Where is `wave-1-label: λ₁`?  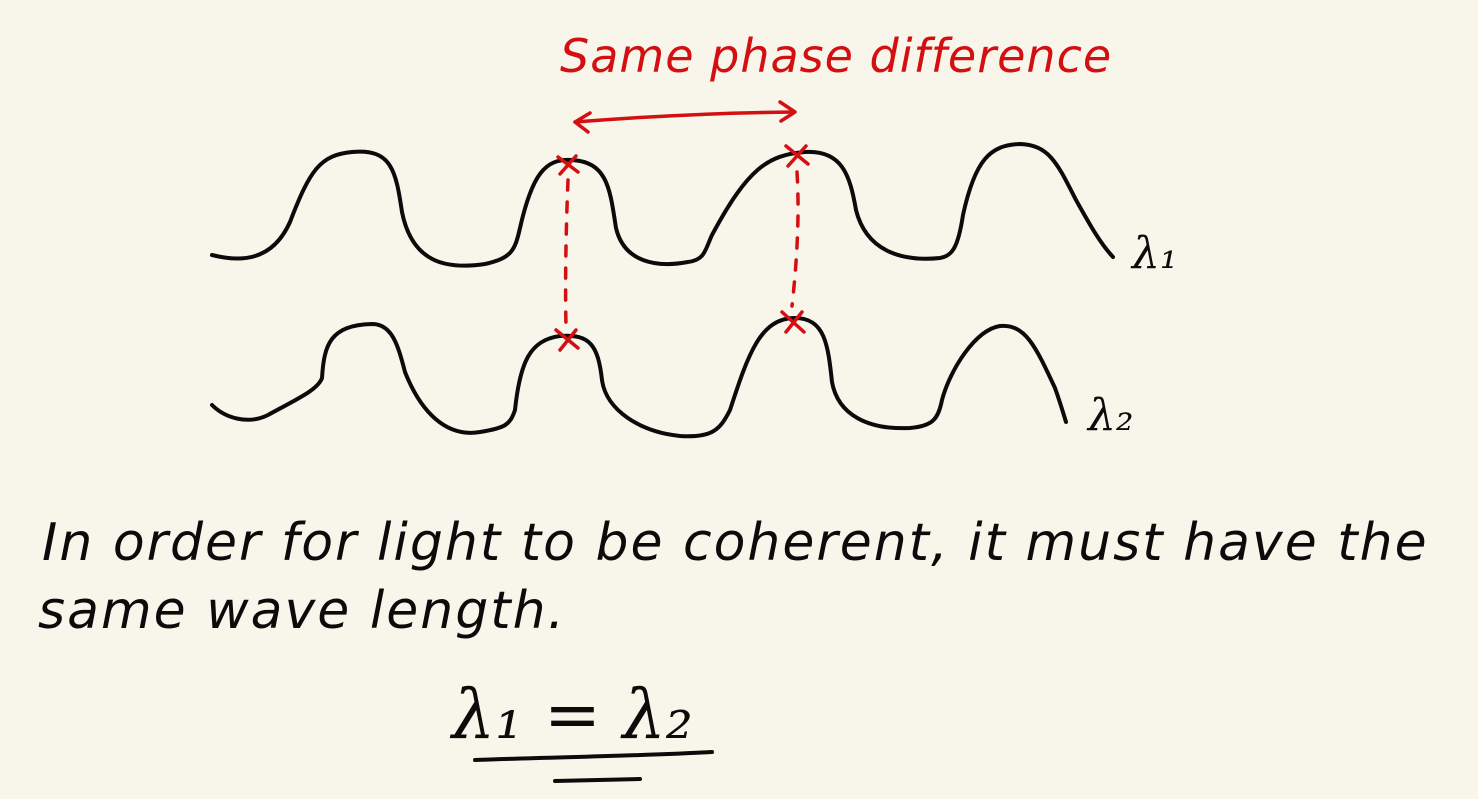
wave-1-label: λ₁ is located at coordinates (1154, 253).